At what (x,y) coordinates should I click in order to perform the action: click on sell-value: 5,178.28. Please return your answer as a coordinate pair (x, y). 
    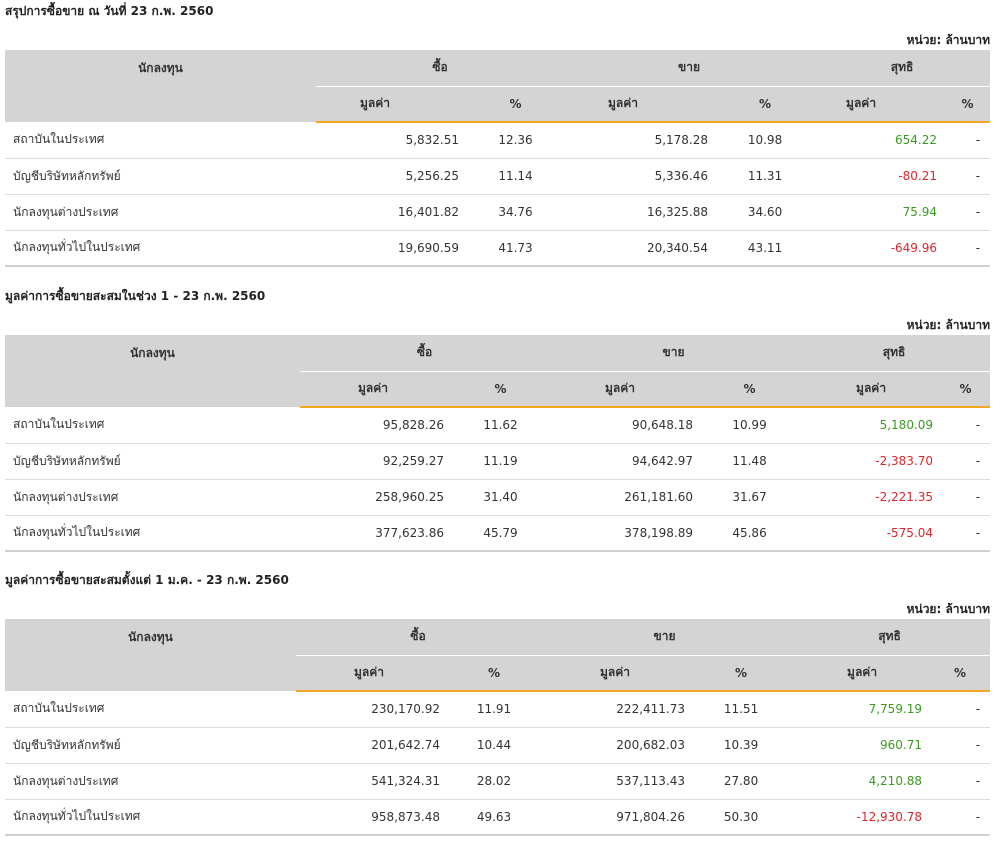
    Looking at the image, I should click on (640, 140).